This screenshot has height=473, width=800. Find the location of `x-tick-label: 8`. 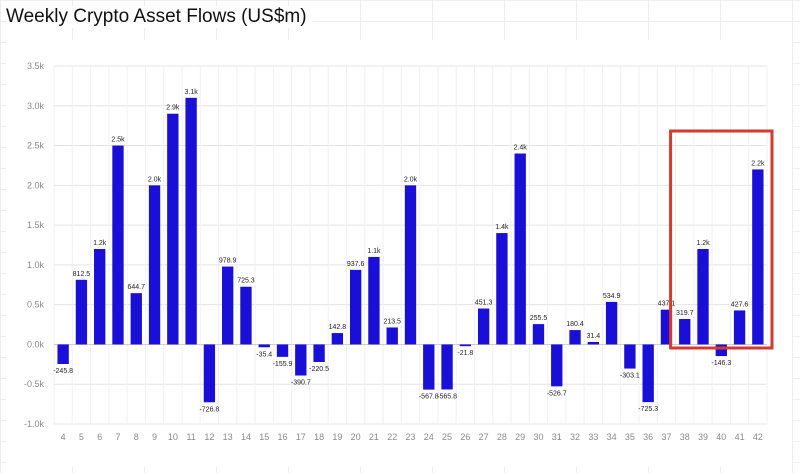

x-tick-label: 8 is located at coordinates (136, 437).